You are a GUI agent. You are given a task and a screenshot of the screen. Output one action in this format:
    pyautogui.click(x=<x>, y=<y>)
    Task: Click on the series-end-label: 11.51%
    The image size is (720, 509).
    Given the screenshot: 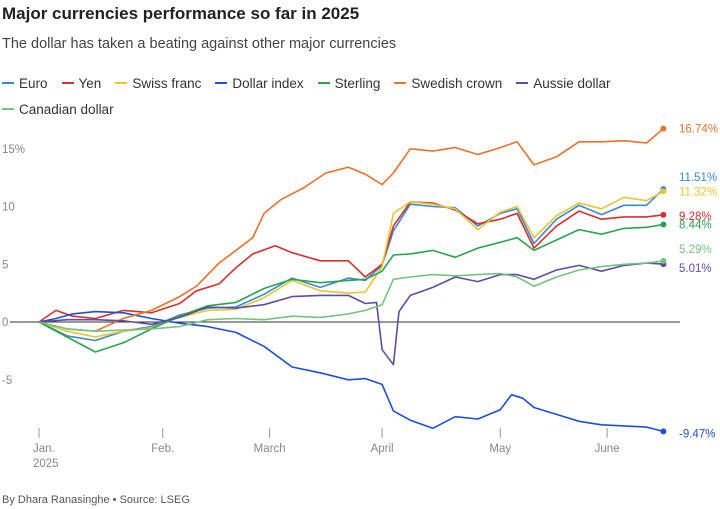 What is the action you would take?
    pyautogui.click(x=698, y=178)
    